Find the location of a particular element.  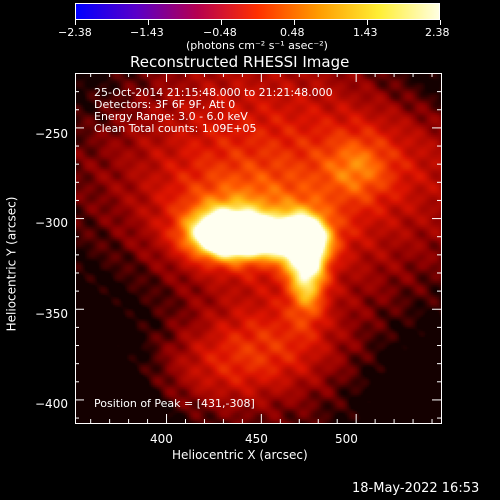

colorbar-tick-label: 2.38 is located at coordinates (437, 32).